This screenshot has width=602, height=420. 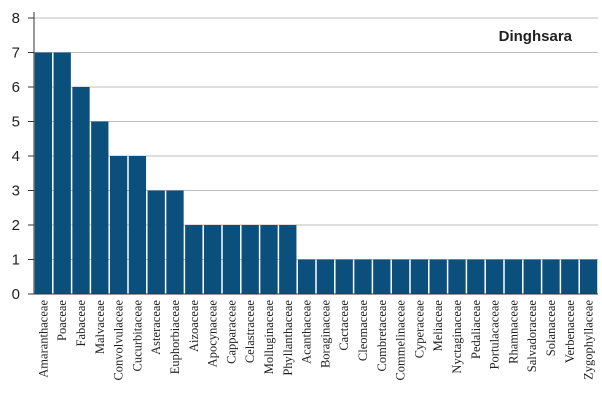 What do you see at coordinates (156, 327) in the screenshot?
I see `x-tick-label: Asteraceae` at bounding box center [156, 327].